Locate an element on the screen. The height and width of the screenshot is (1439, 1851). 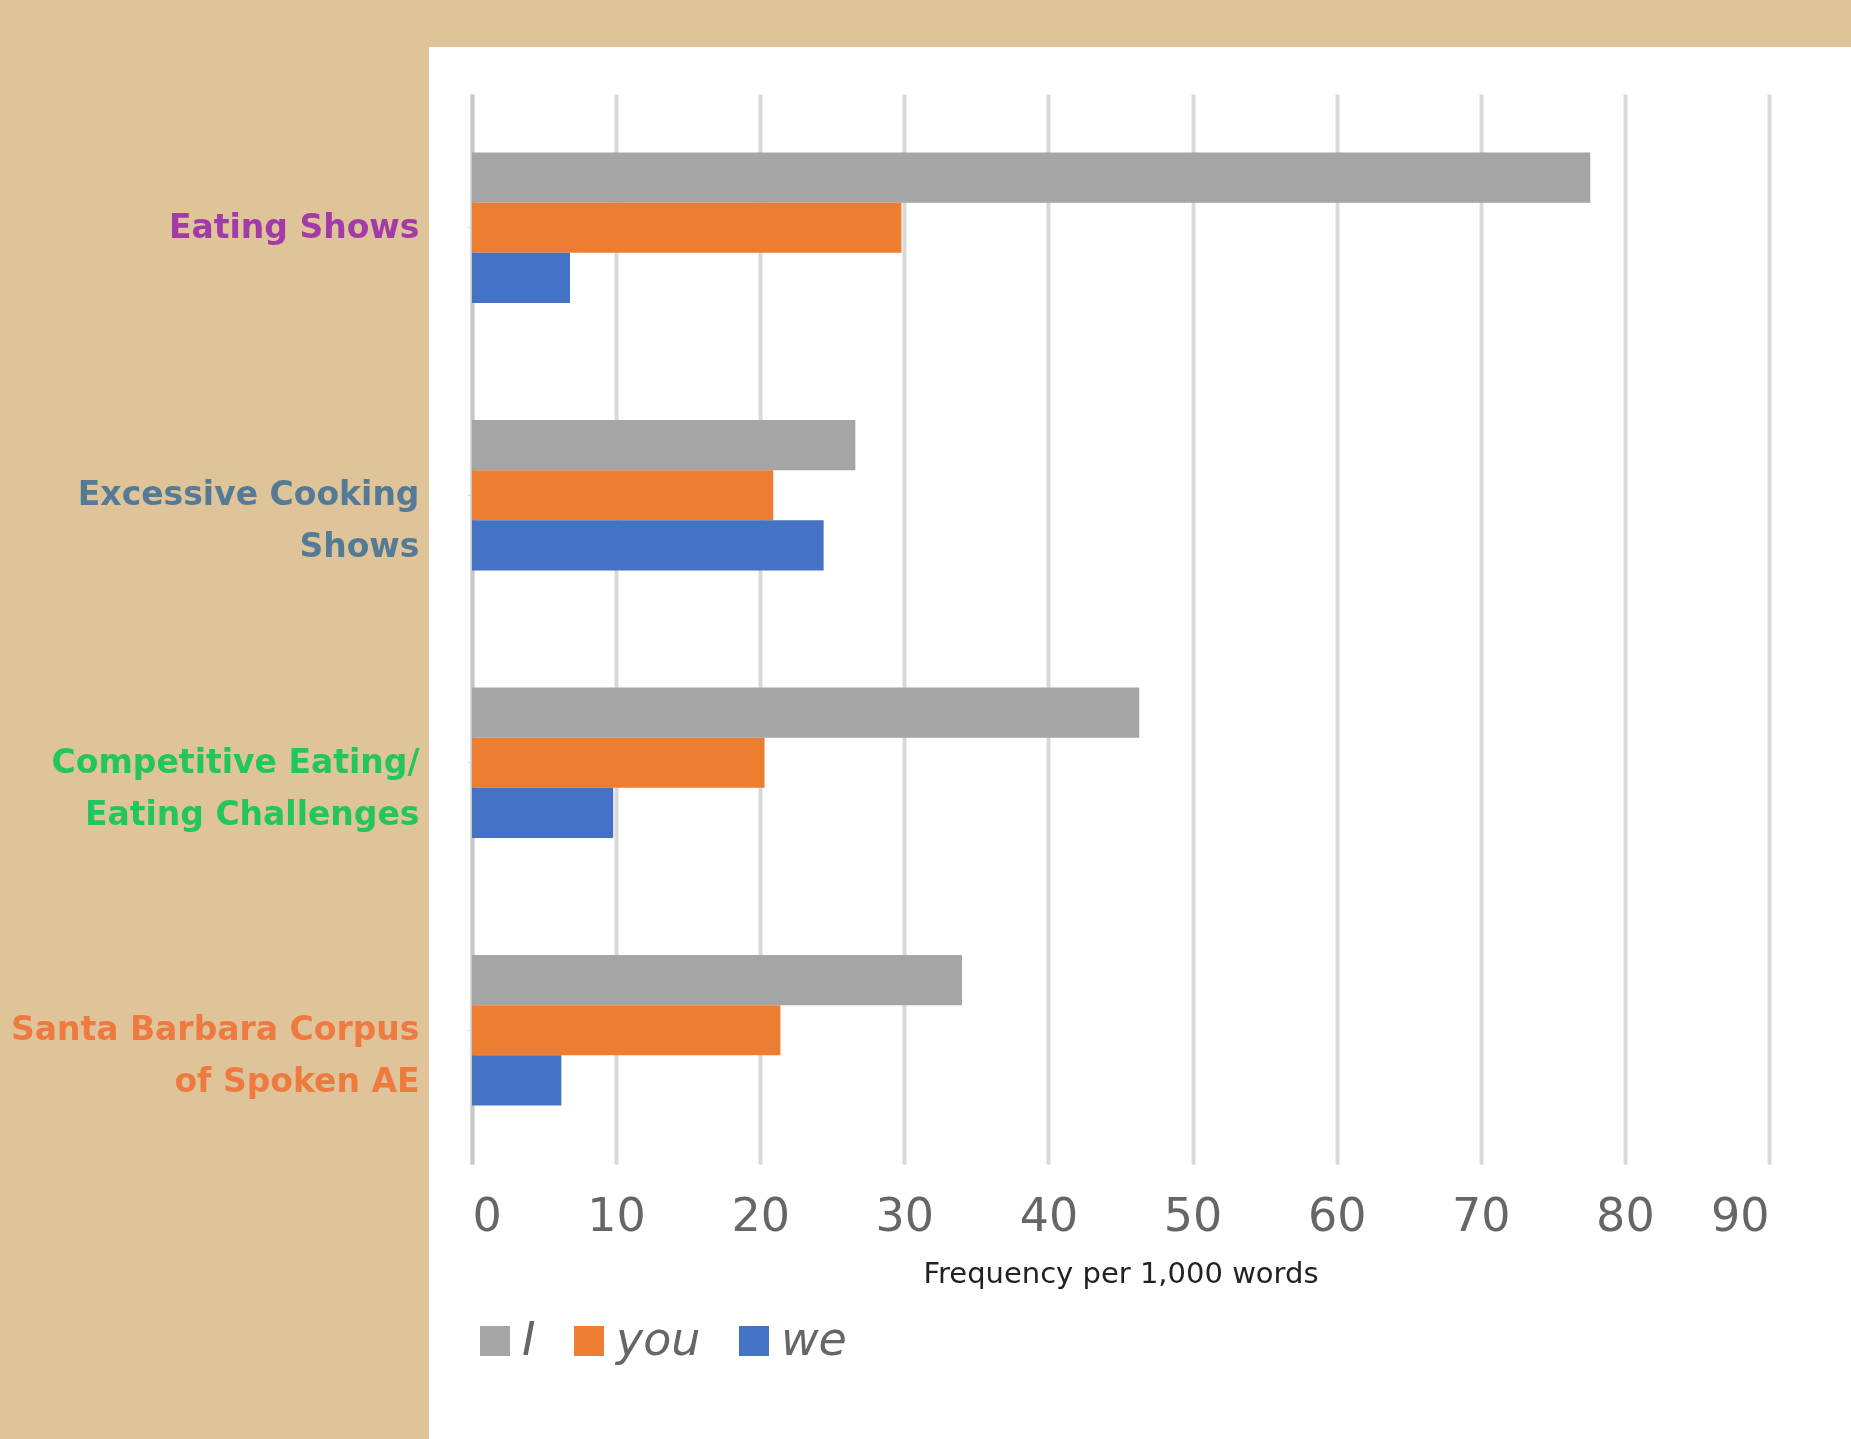
legend-label: you is located at coordinates (657, 1339).